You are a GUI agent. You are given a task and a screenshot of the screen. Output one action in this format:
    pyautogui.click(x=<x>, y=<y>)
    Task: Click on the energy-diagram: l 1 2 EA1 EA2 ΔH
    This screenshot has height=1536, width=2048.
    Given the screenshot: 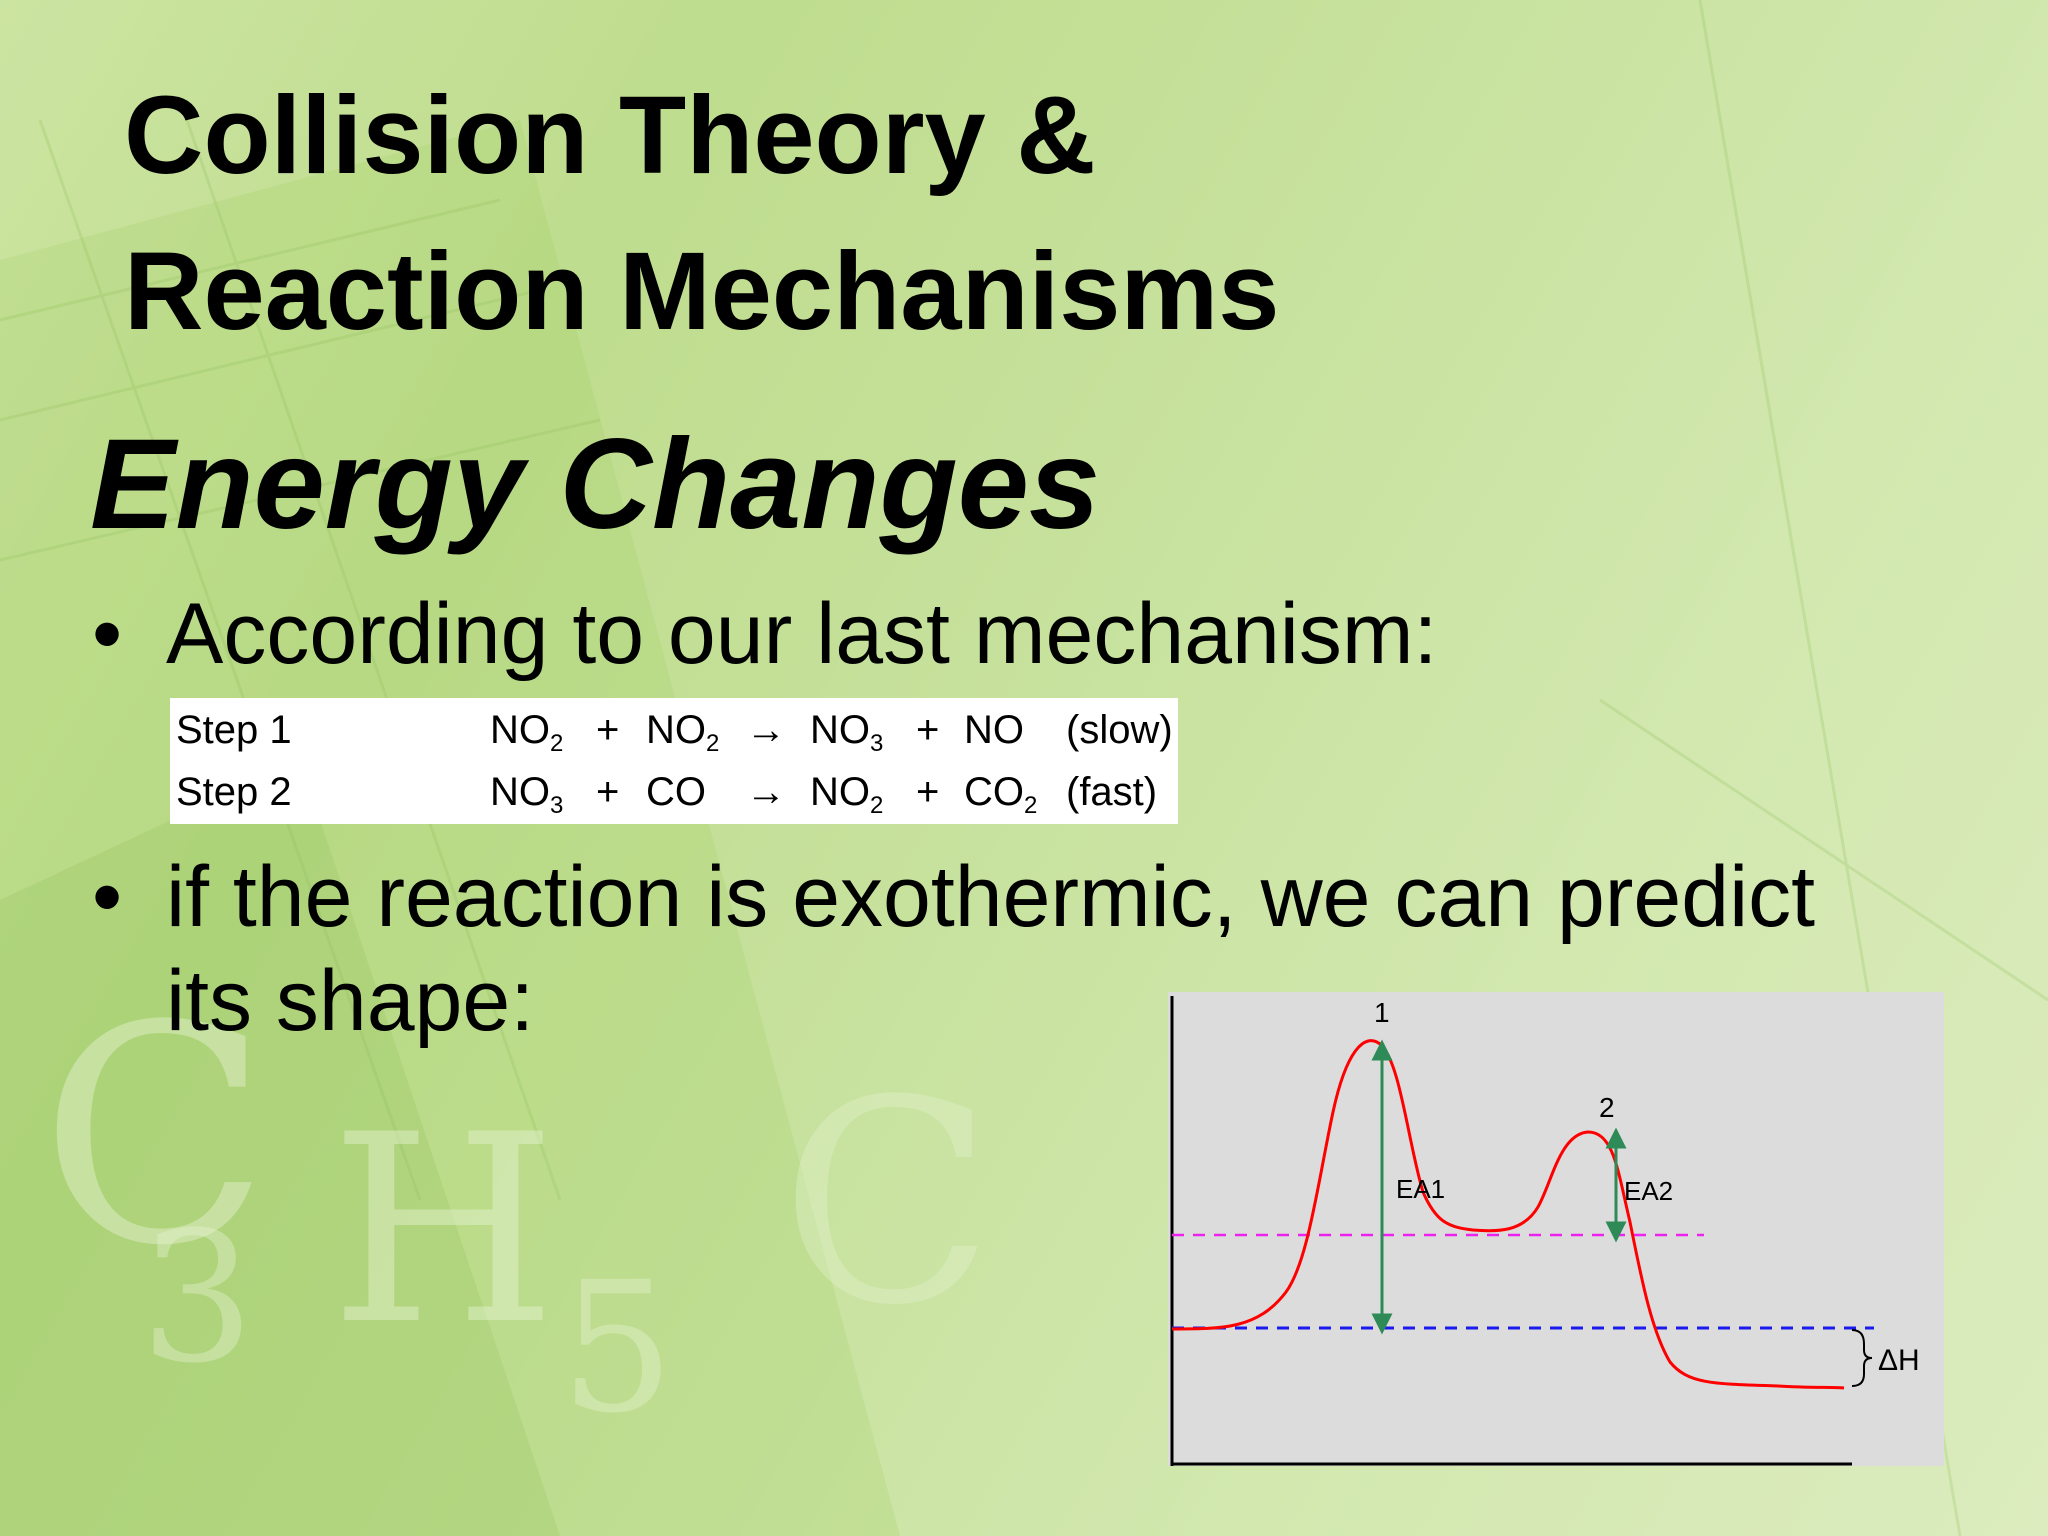 What is the action you would take?
    pyautogui.click(x=1556, y=1229)
    